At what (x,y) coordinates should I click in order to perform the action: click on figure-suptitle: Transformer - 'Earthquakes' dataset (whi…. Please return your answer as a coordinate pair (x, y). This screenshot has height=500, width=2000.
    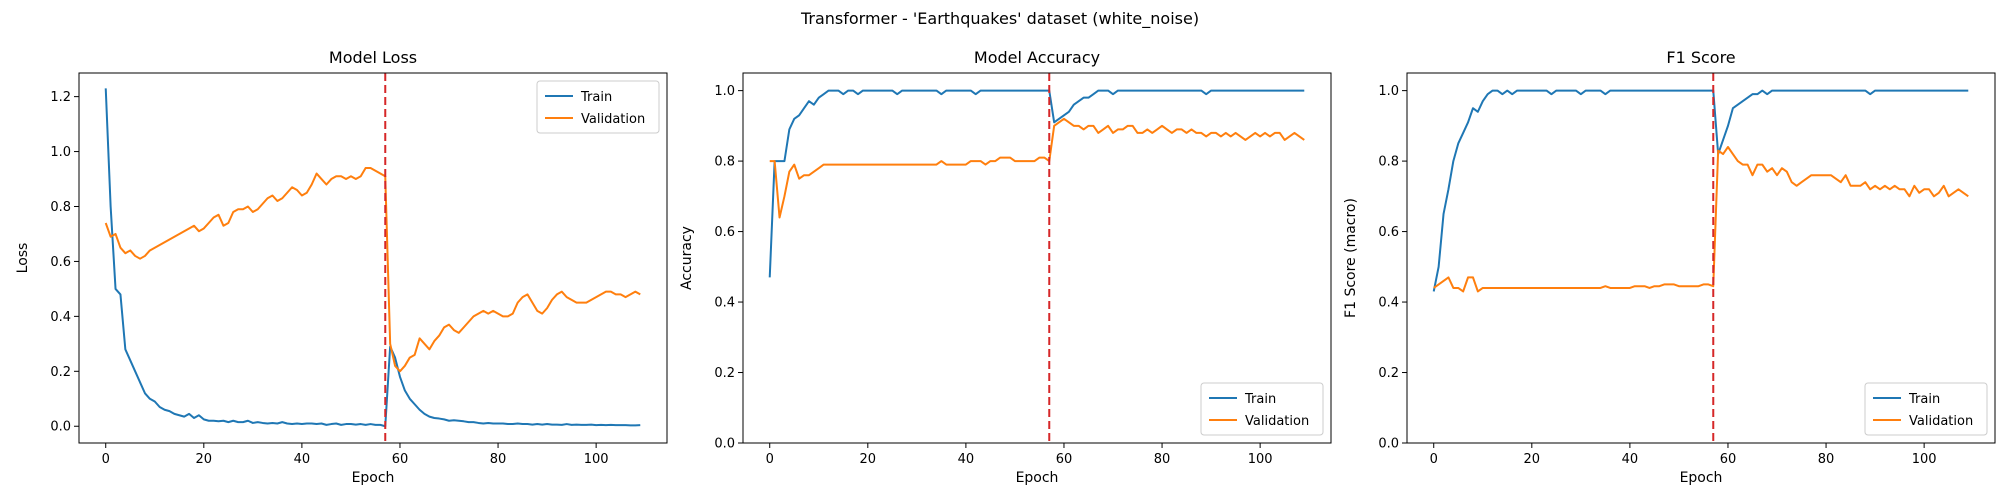
    Looking at the image, I should click on (999, 19).